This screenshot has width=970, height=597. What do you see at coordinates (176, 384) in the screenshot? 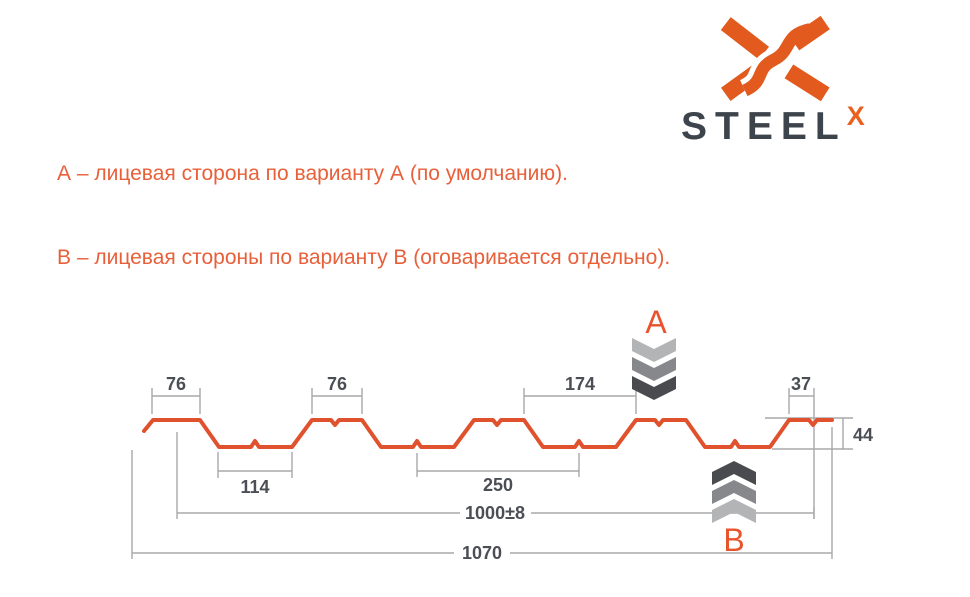
I see `dim-label-top-flange-left: 76` at bounding box center [176, 384].